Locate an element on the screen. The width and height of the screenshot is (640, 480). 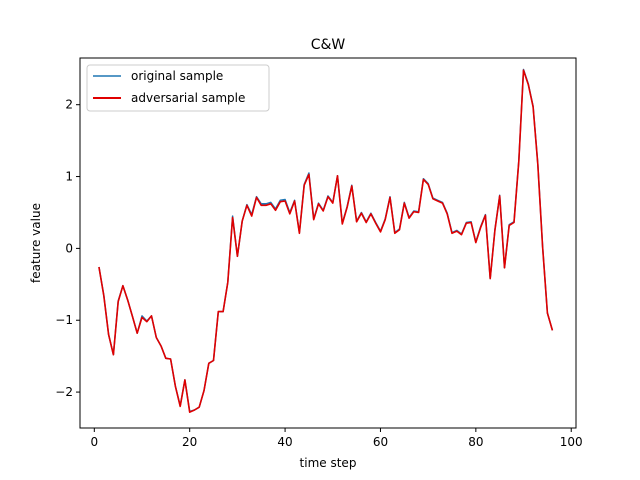
x-axis-label: time step is located at coordinates (328, 463).